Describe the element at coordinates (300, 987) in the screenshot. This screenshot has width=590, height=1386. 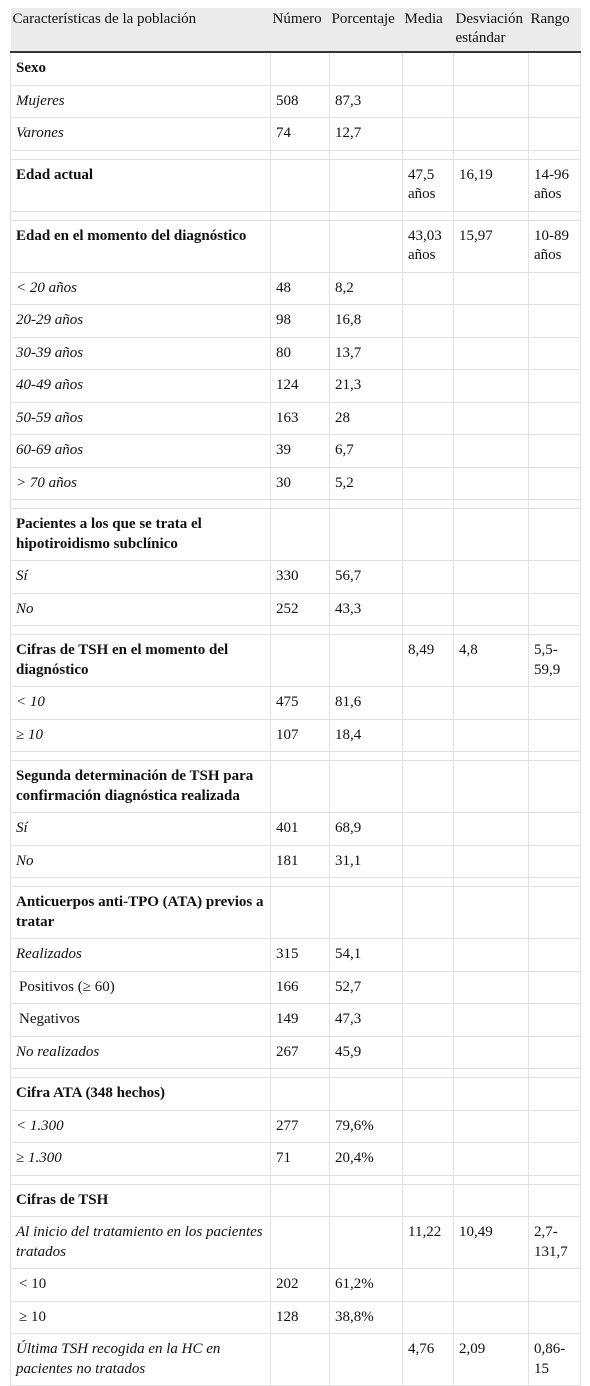
I see `cell: 166` at that location.